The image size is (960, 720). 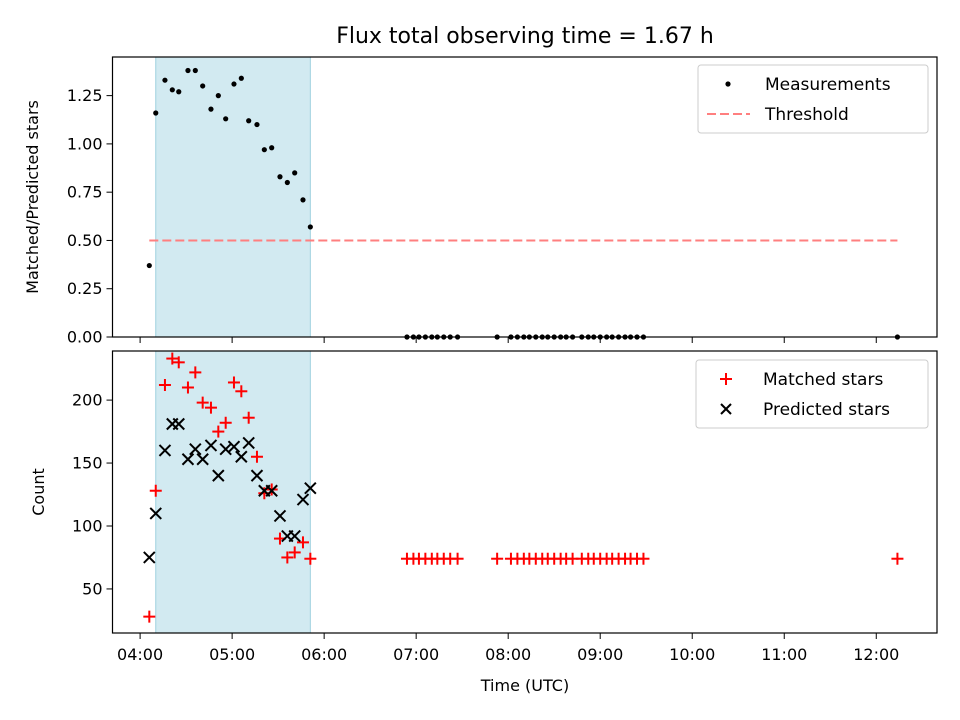 What do you see at coordinates (525, 36) in the screenshot?
I see `chart-title: Flux total observing time = 1.67 h` at bounding box center [525, 36].